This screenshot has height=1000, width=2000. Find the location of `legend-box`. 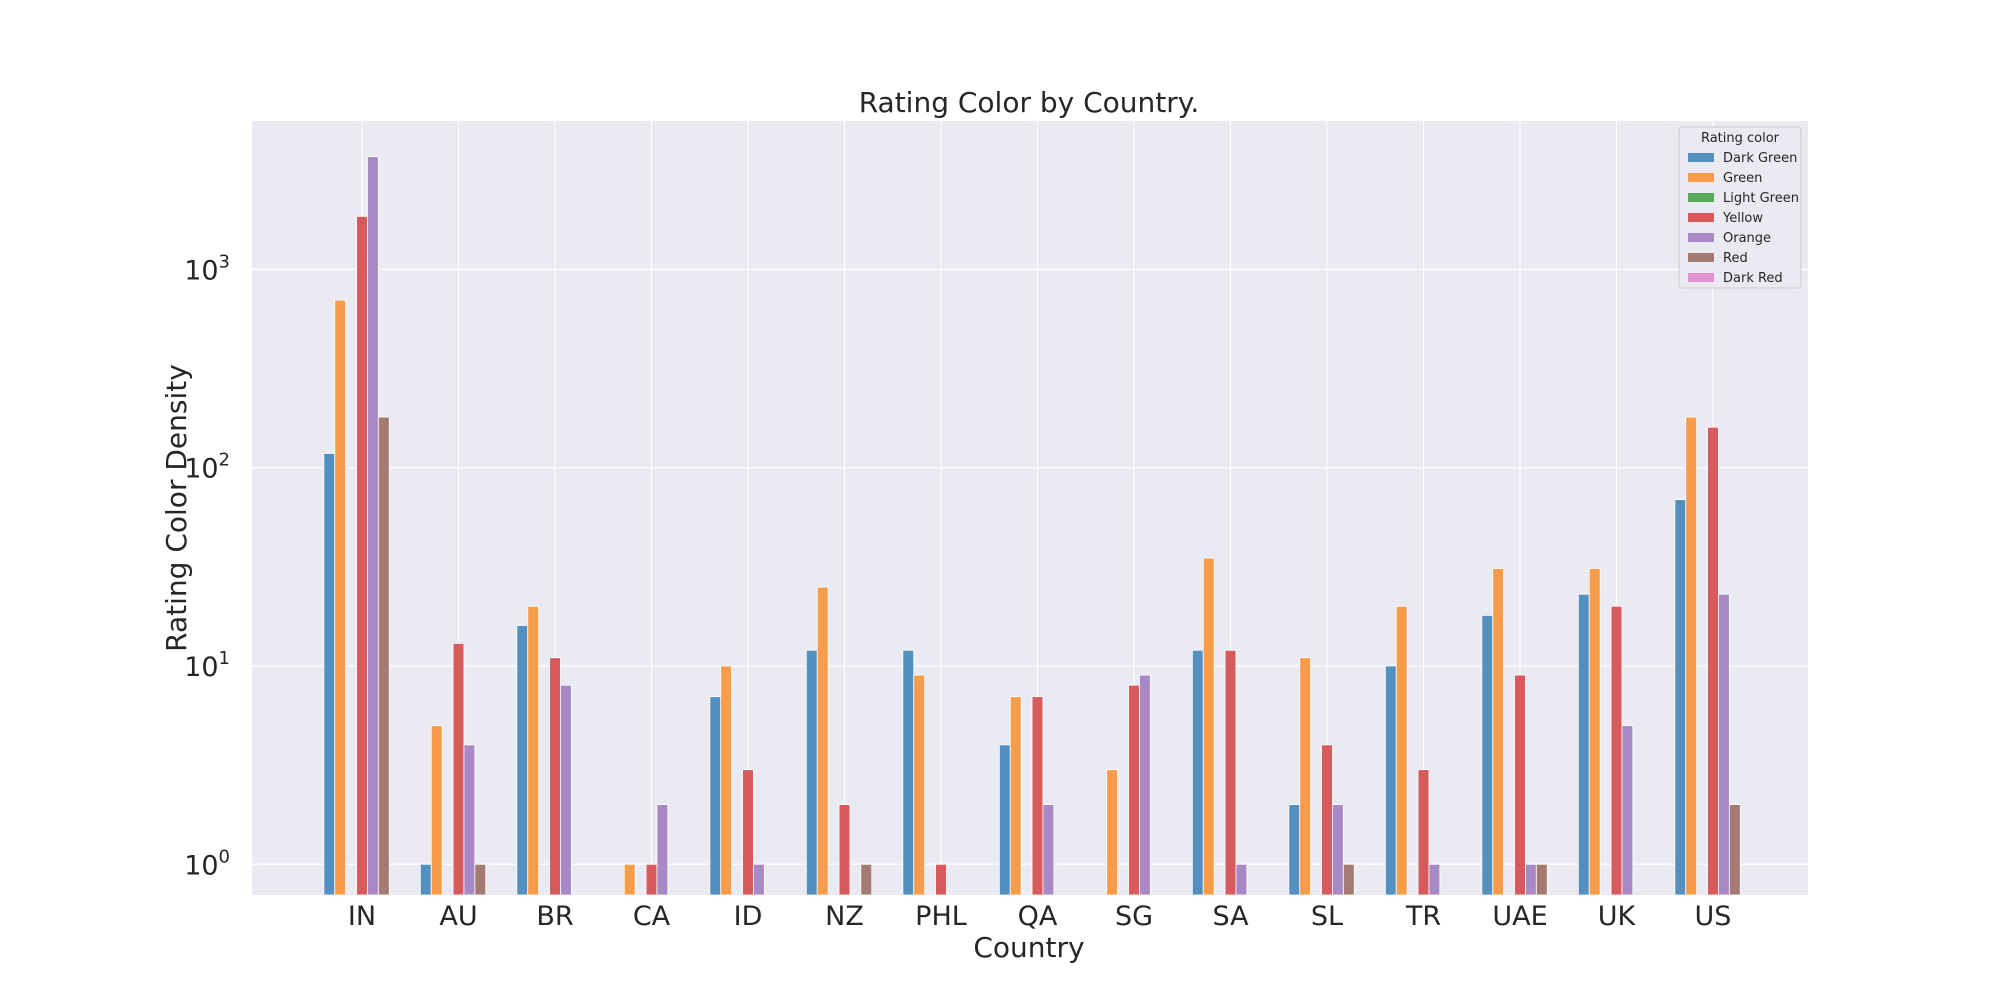

legend-box is located at coordinates (1740, 207).